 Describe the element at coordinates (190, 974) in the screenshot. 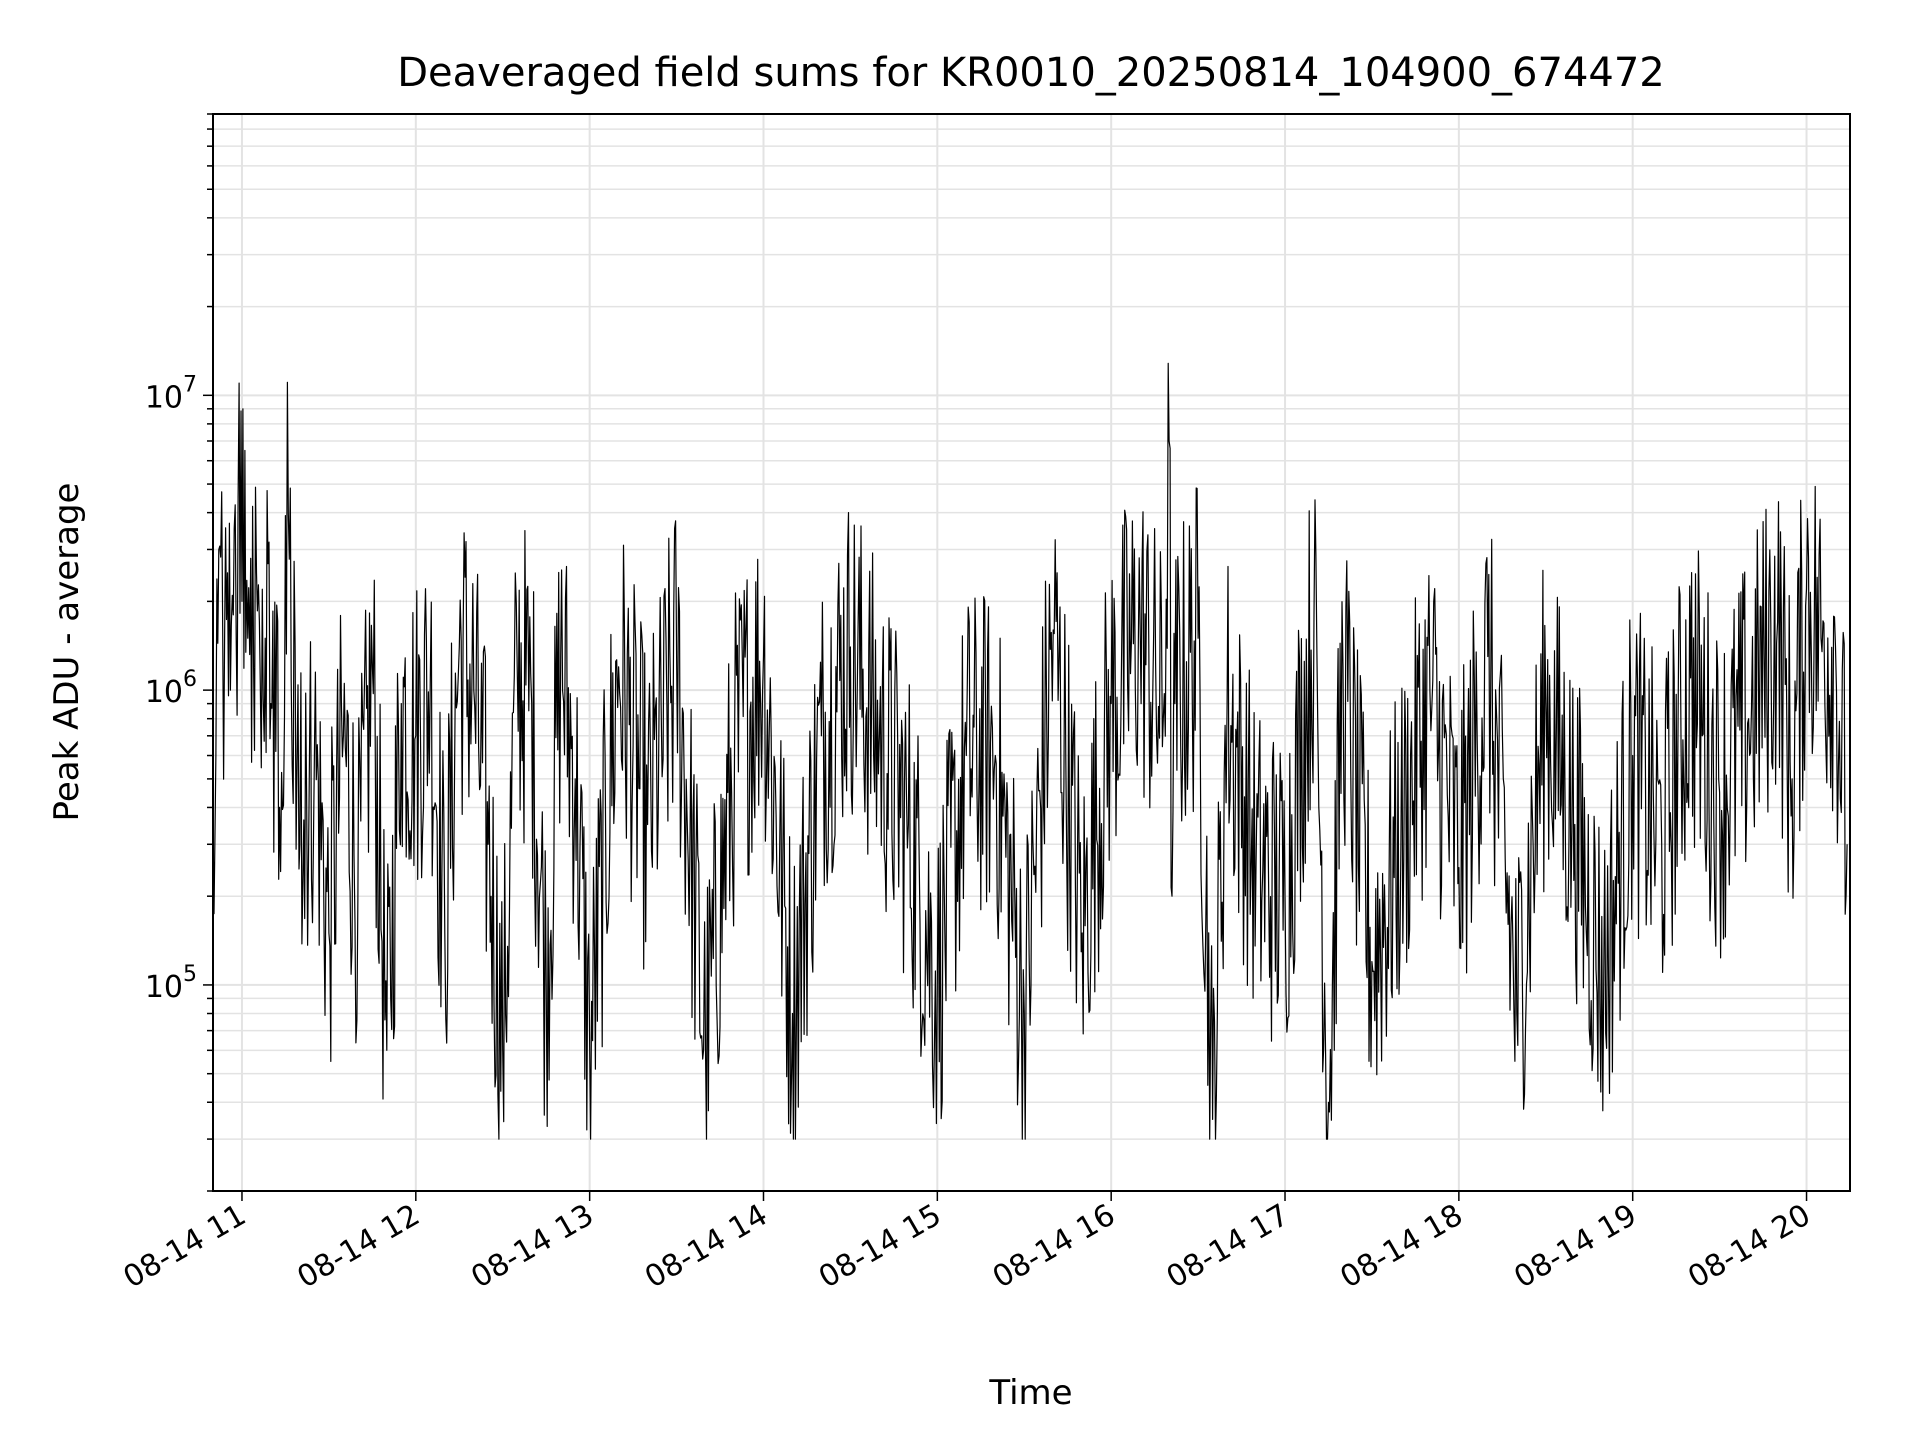

I see `y-tick-exponent: 5` at that location.